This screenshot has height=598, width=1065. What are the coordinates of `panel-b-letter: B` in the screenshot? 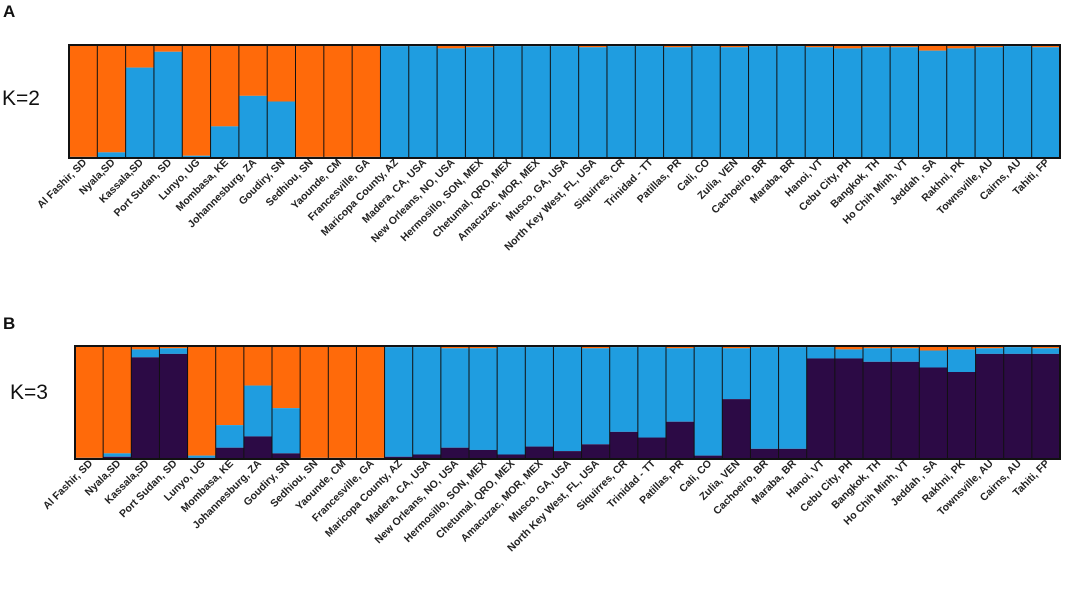 It's located at (9, 323).